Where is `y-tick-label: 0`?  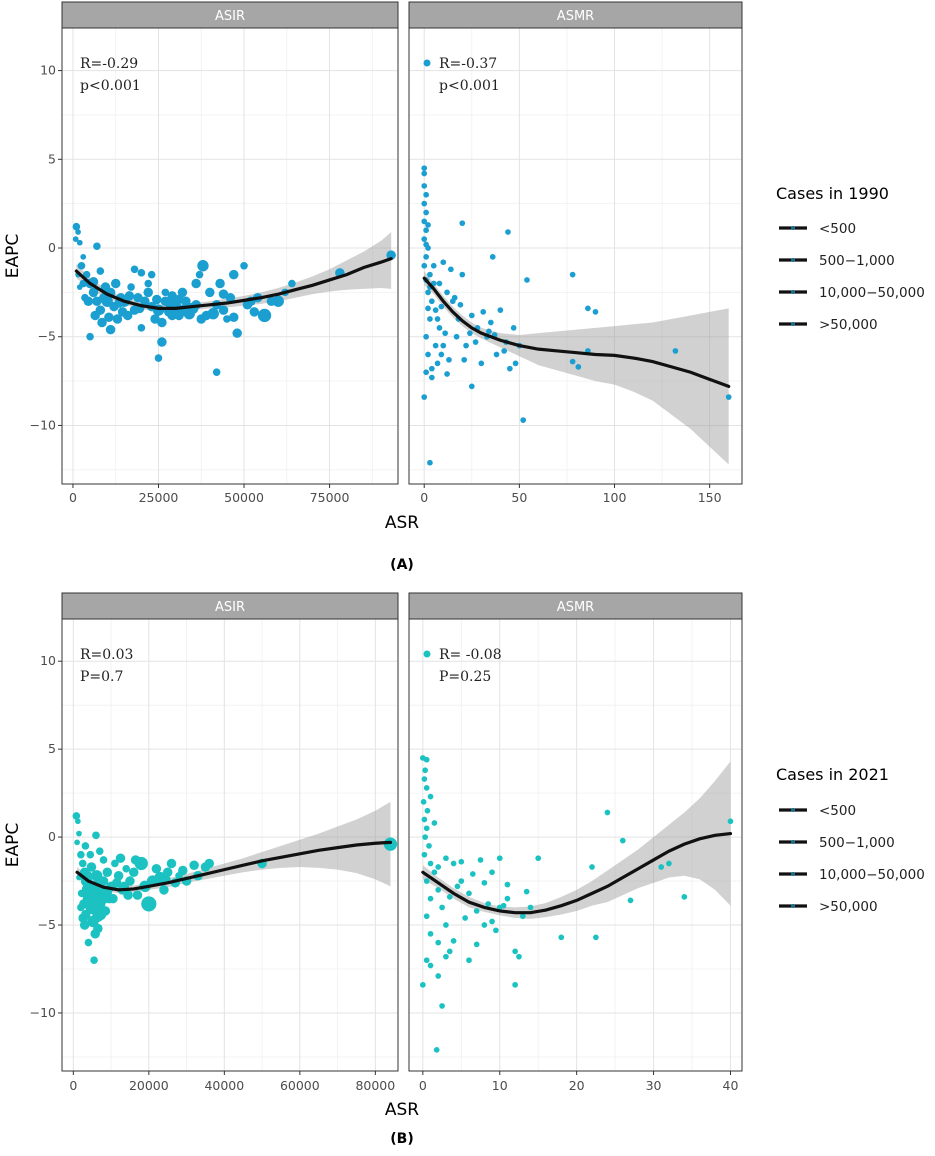
y-tick-label: 0 is located at coordinates (52, 836).